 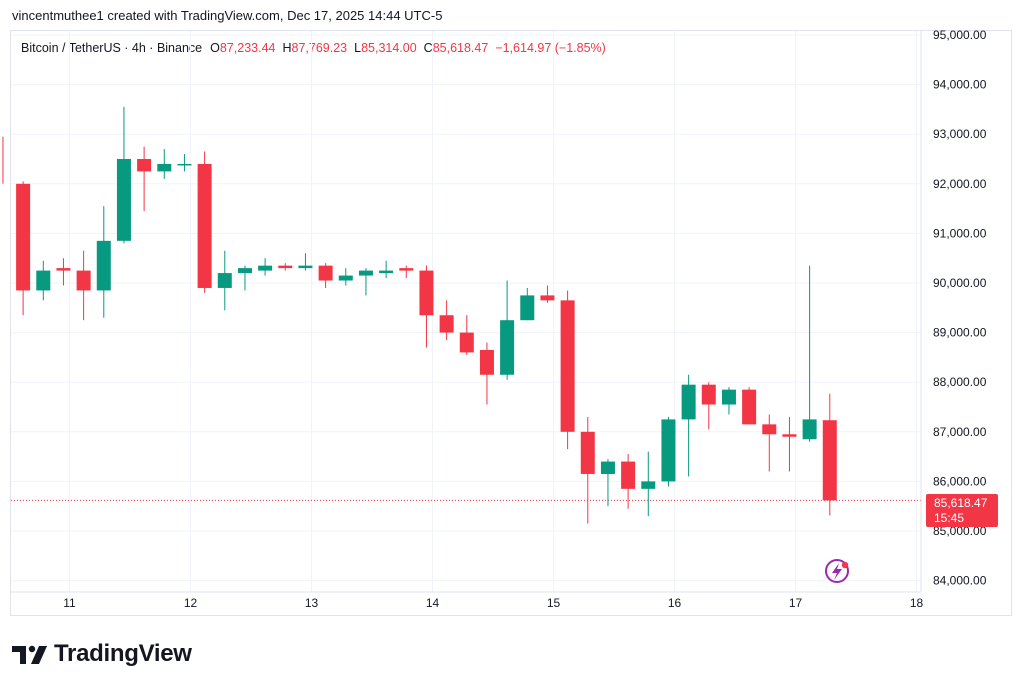 I want to click on time-tick-label: 11, so click(x=69, y=603).